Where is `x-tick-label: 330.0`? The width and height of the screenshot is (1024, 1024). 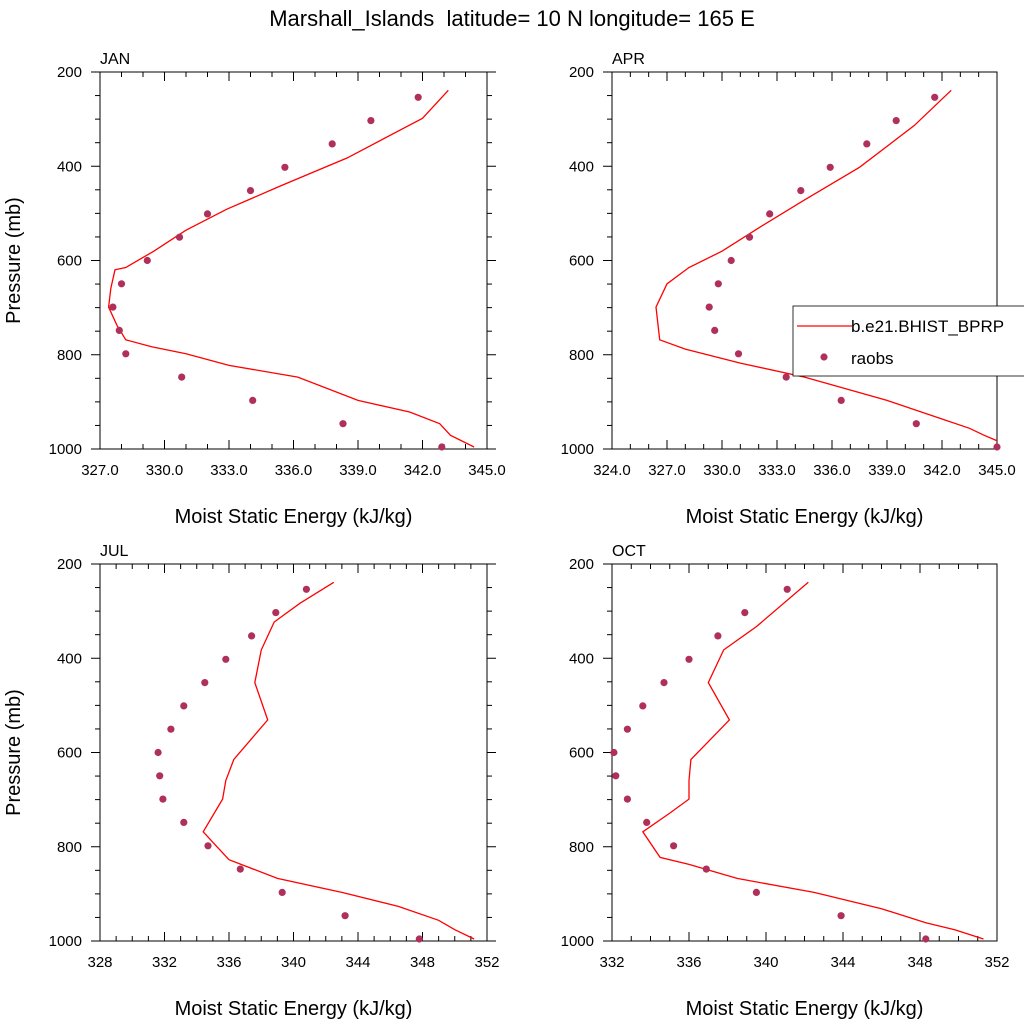
x-tick-label: 330.0 is located at coordinates (165, 470).